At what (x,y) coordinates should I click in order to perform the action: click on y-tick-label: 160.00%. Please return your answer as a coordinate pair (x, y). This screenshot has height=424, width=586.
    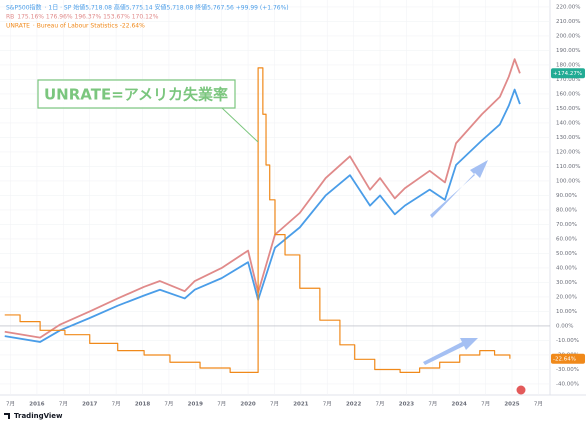
    Looking at the image, I should click on (568, 94).